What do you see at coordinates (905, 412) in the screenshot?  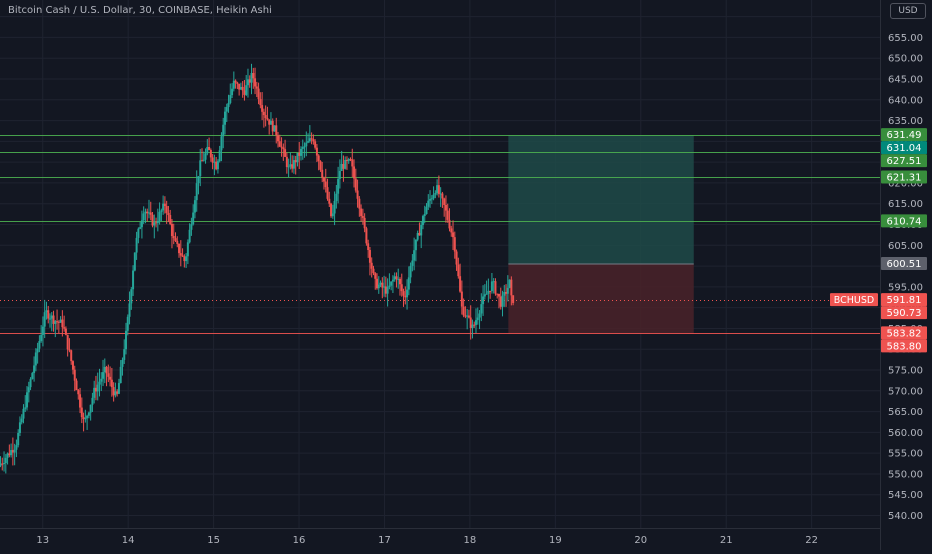 I see `y-tick-label: 565.00` at bounding box center [905, 412].